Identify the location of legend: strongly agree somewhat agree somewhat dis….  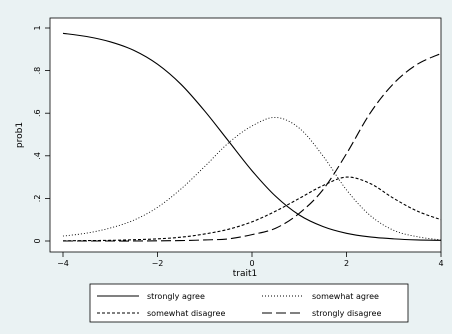
(249, 303).